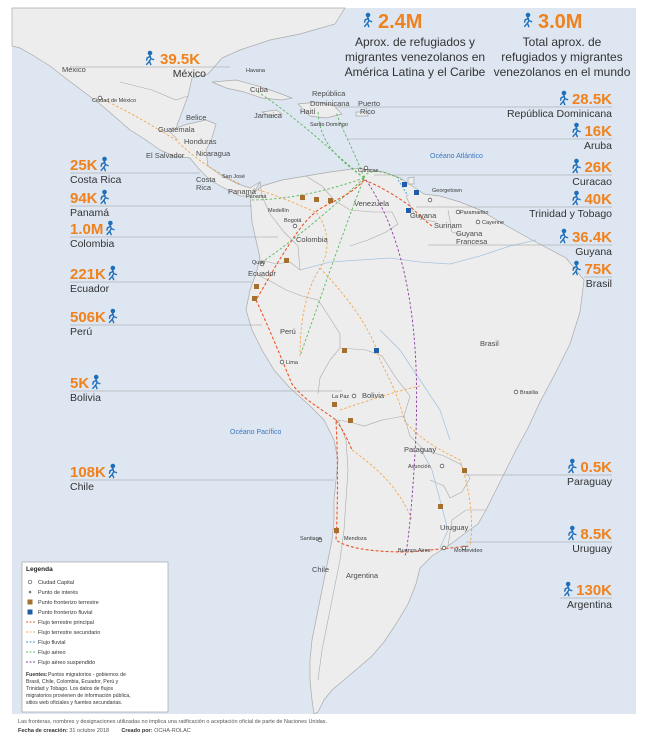 The image size is (656, 752). I want to click on country-name: Bolivia, so click(85, 398).